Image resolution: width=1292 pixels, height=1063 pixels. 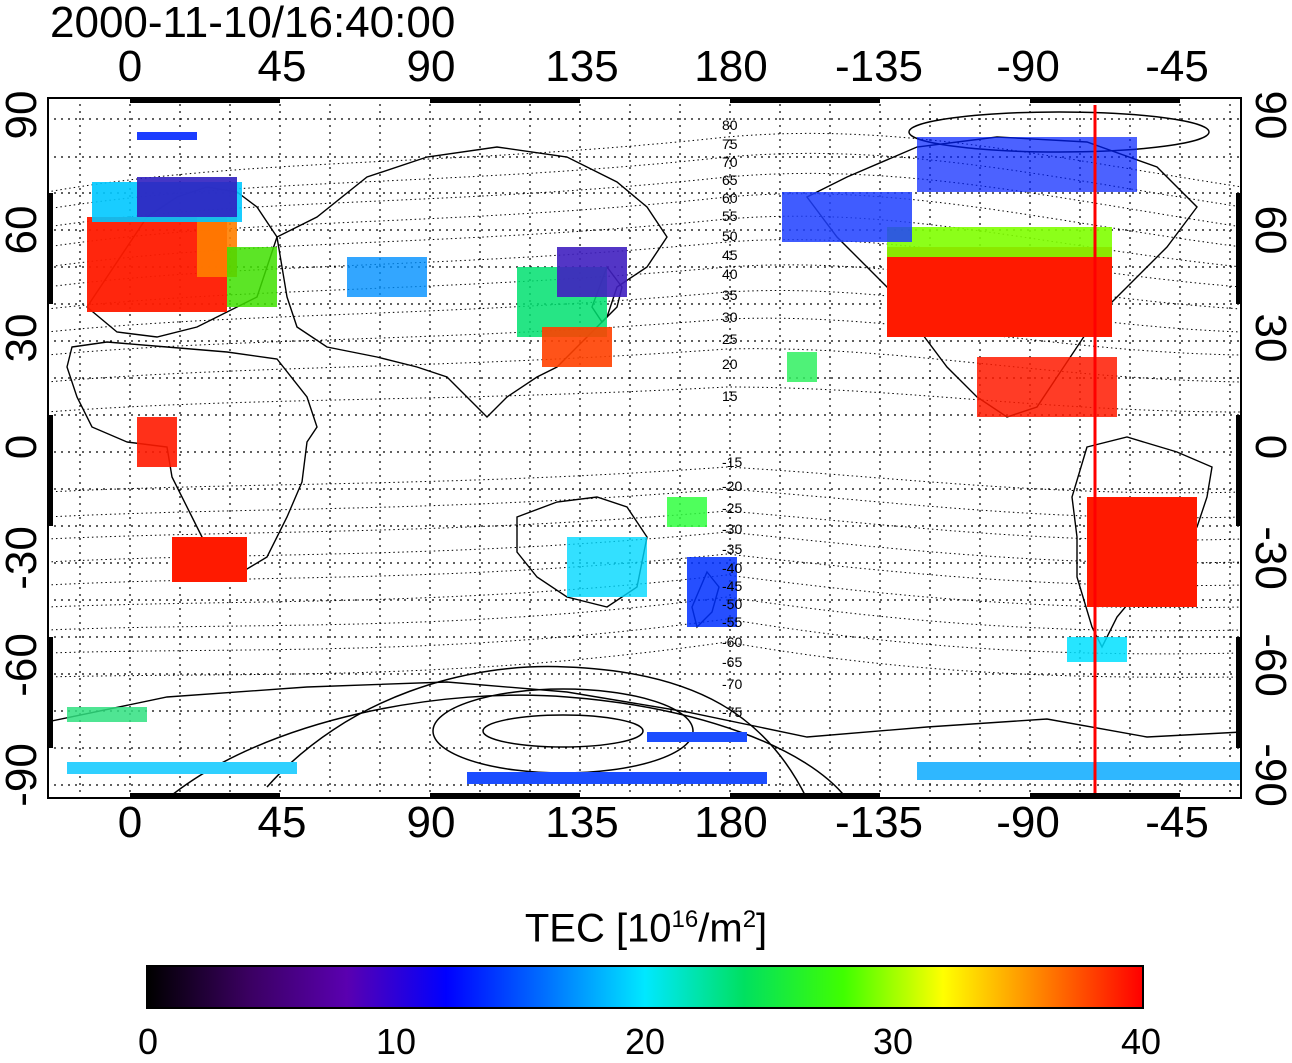 I want to click on contour-label: 35, so click(x=730, y=295).